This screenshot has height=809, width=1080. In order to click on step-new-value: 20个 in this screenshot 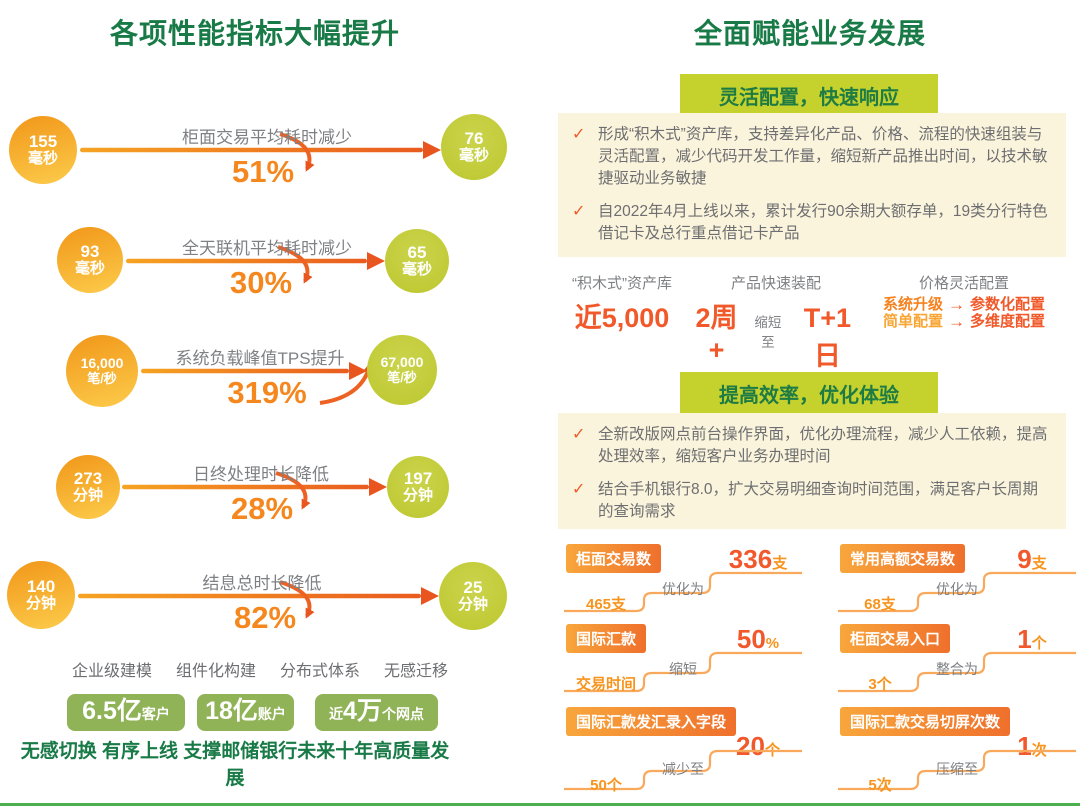, I will do `click(758, 746)`.